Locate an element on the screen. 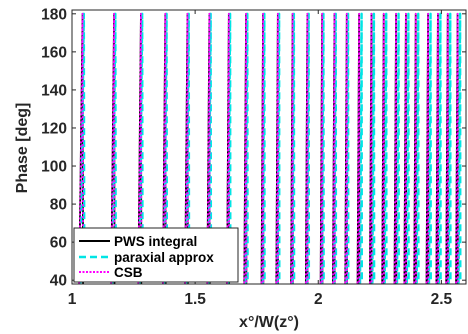 Image resolution: width=468 pixels, height=334 pixels. x-tick-label: 1 is located at coordinates (72, 299).